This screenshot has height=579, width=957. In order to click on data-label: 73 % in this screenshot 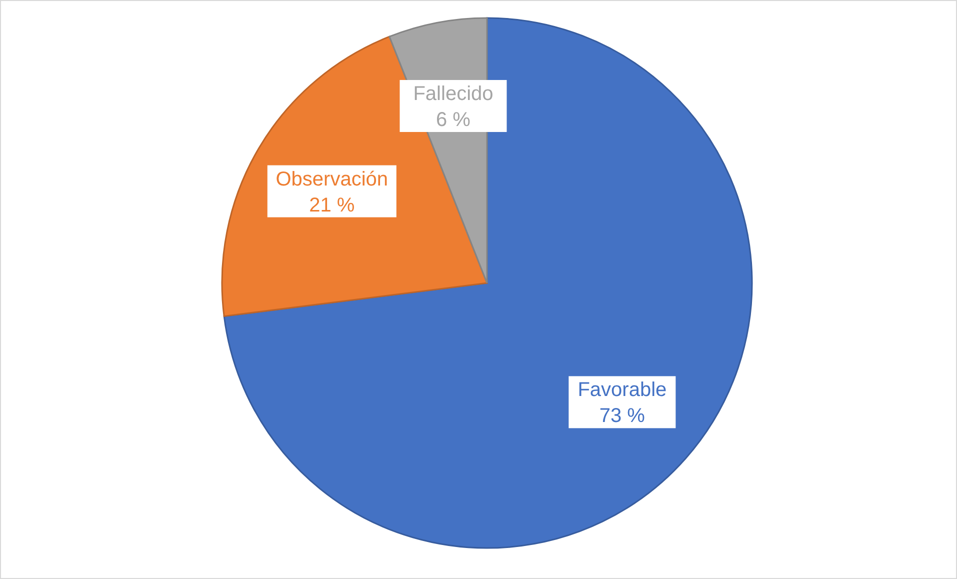, I will do `click(622, 416)`.